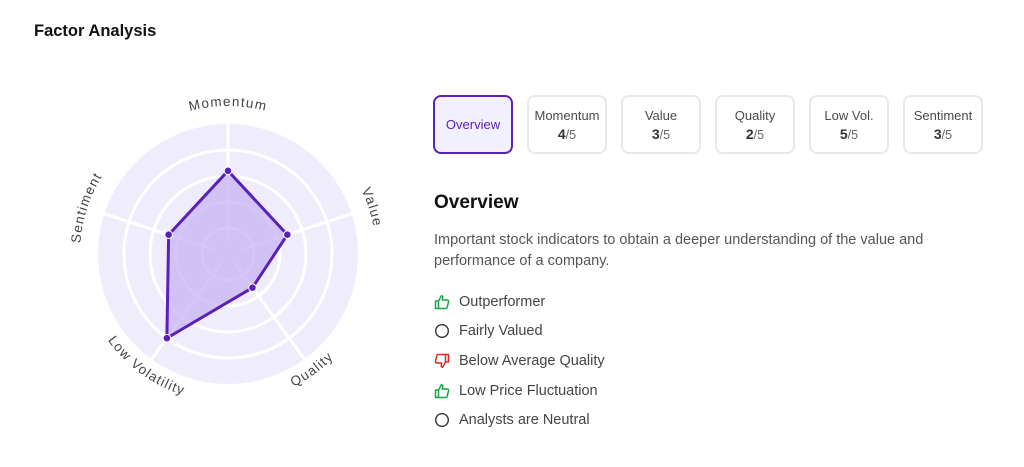 This screenshot has height=467, width=1024. I want to click on list-item: Analysts are Neutral, so click(519, 420).